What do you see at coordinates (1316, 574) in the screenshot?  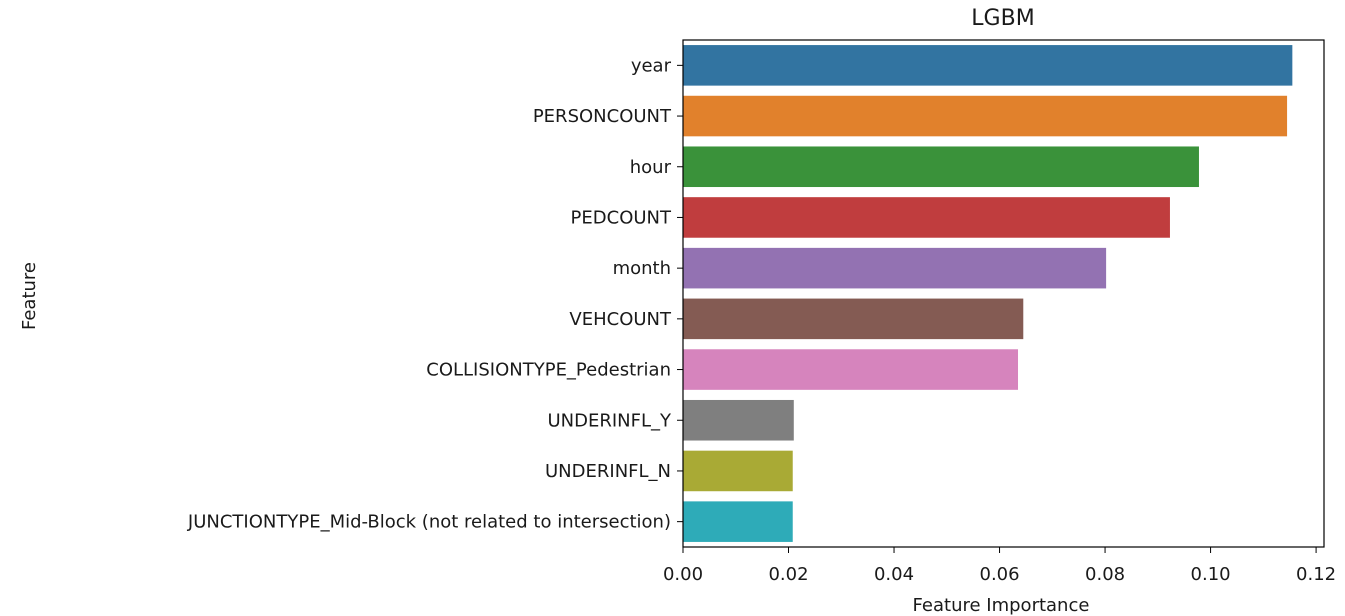 I see `x-tick-label: 0.12` at bounding box center [1316, 574].